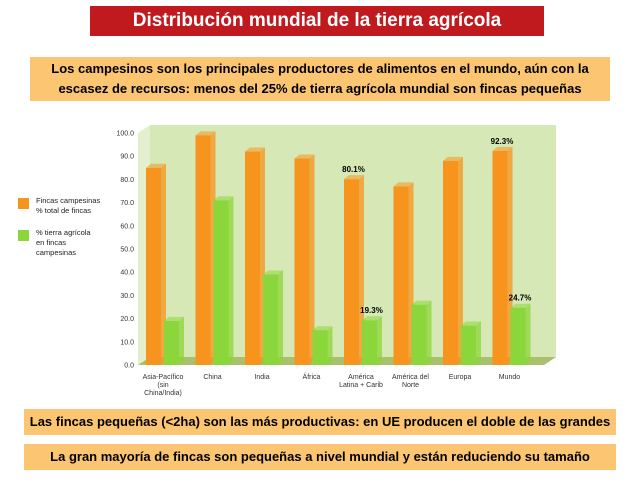  Describe the element at coordinates (56, 252) in the screenshot. I see `legend-label-line: campesinas` at that location.